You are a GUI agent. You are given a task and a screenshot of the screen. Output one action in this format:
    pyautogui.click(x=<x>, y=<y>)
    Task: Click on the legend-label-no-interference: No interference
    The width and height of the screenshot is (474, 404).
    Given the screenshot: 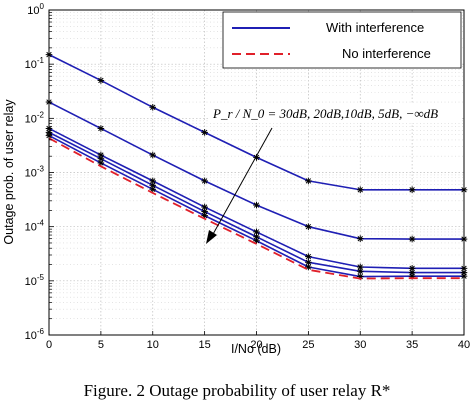 What is the action you would take?
    pyautogui.click(x=386, y=53)
    